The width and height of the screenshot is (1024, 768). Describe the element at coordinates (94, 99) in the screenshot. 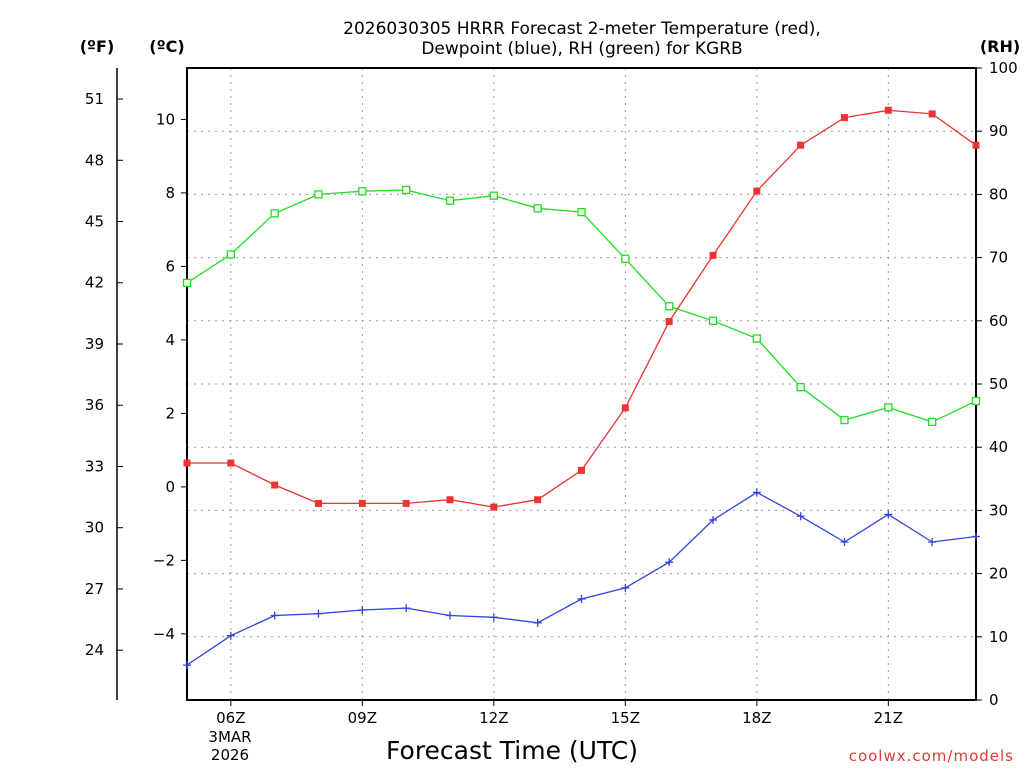

I see `fahrenheit-tick-label: 51` at that location.